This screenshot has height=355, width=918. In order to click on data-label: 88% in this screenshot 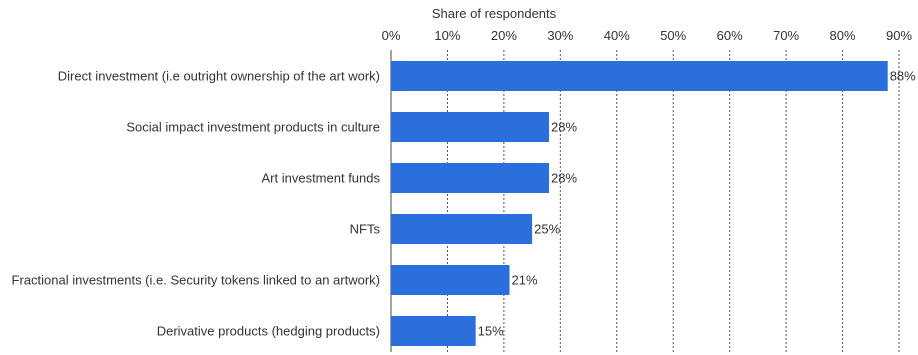, I will do `click(903, 76)`.